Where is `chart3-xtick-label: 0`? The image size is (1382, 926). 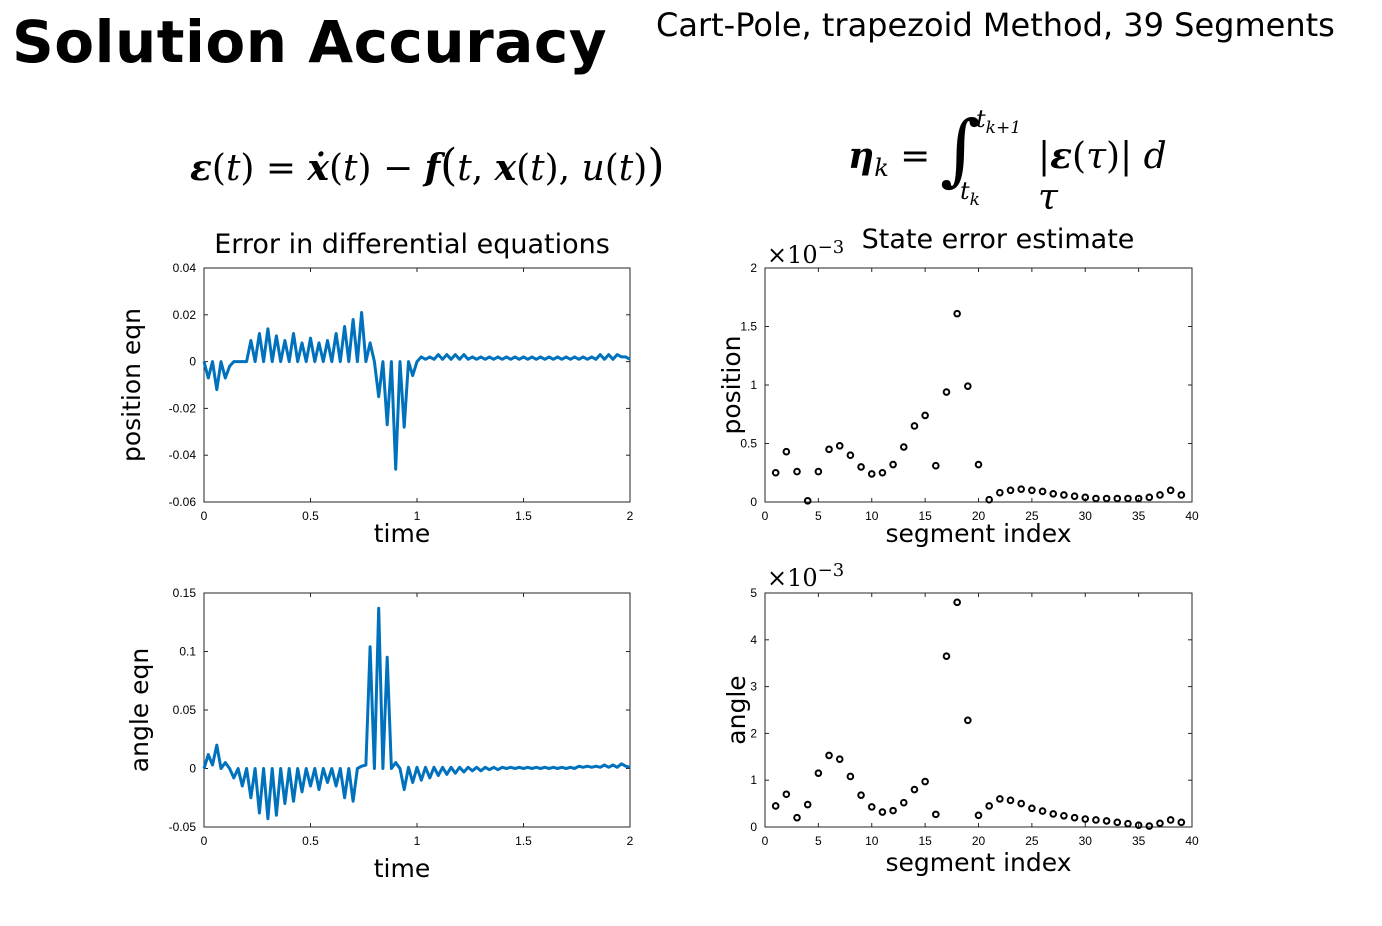
chart3-xtick-label: 0 is located at coordinates (204, 841).